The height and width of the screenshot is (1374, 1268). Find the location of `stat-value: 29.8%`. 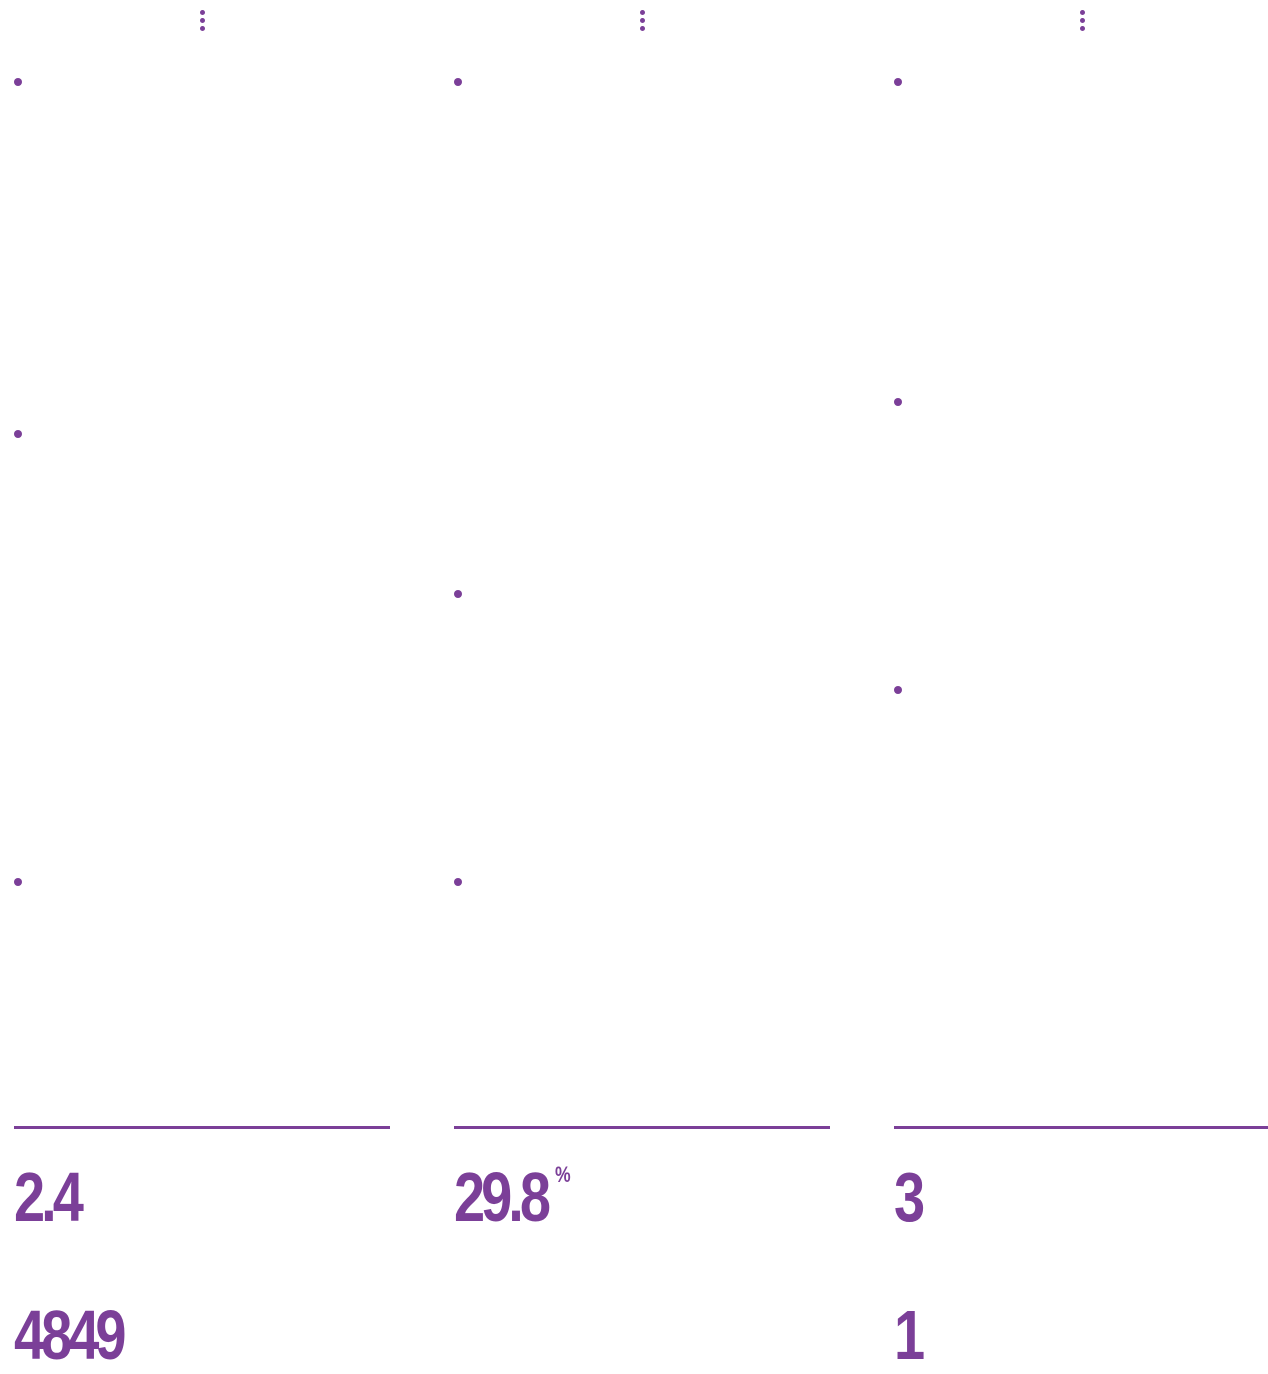

stat-value: 29.8% is located at coordinates (512, 1197).